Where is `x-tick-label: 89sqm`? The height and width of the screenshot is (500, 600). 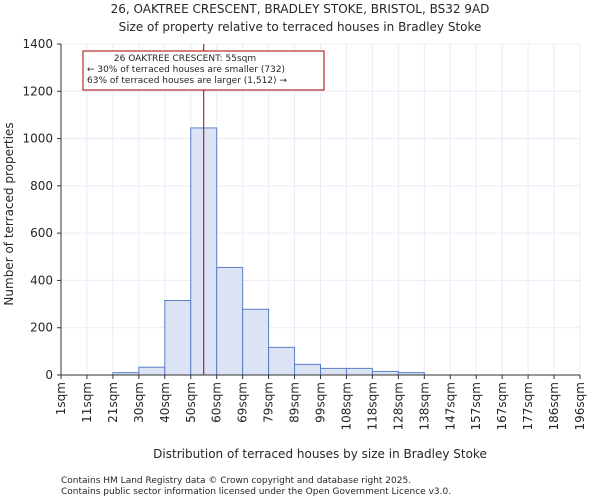
x-tick-label: 89sqm is located at coordinates (295, 402).